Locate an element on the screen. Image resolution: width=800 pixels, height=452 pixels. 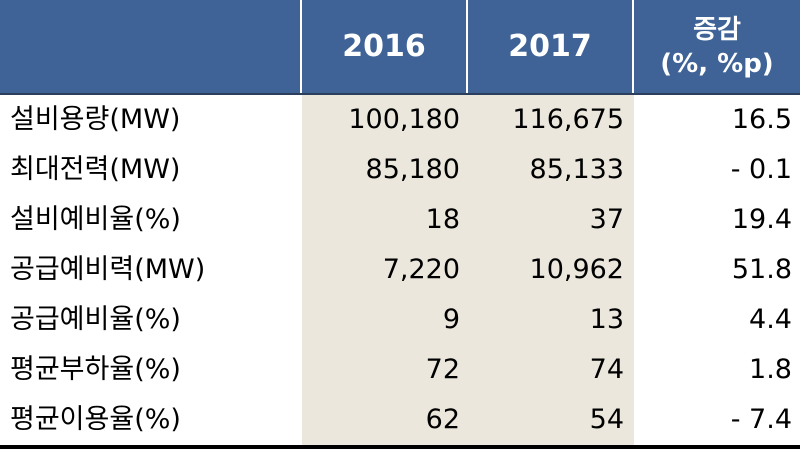
value-2016: 100,180 is located at coordinates (404, 119).